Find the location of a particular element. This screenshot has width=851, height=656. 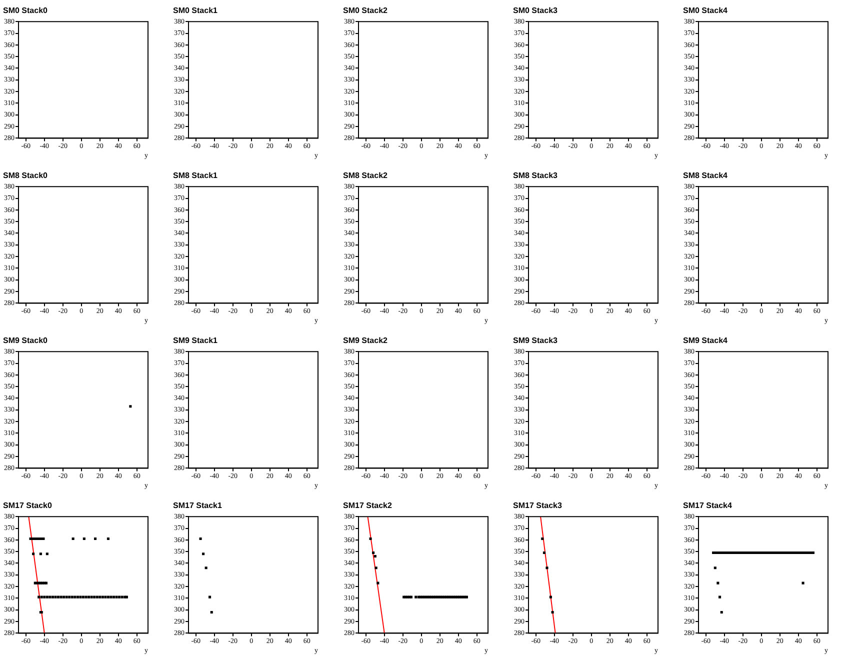

chart-title: SM0 Stack0 is located at coordinates (25, 11).